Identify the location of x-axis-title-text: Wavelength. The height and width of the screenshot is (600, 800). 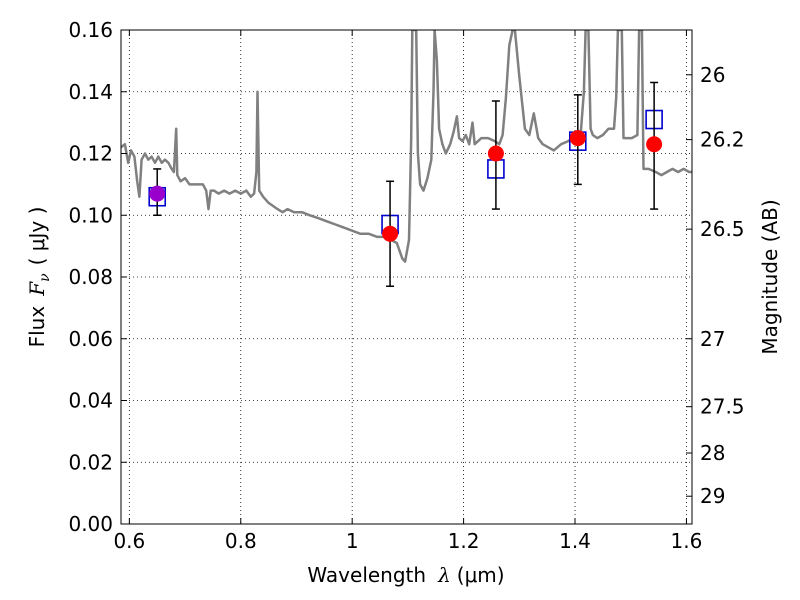
(366, 575).